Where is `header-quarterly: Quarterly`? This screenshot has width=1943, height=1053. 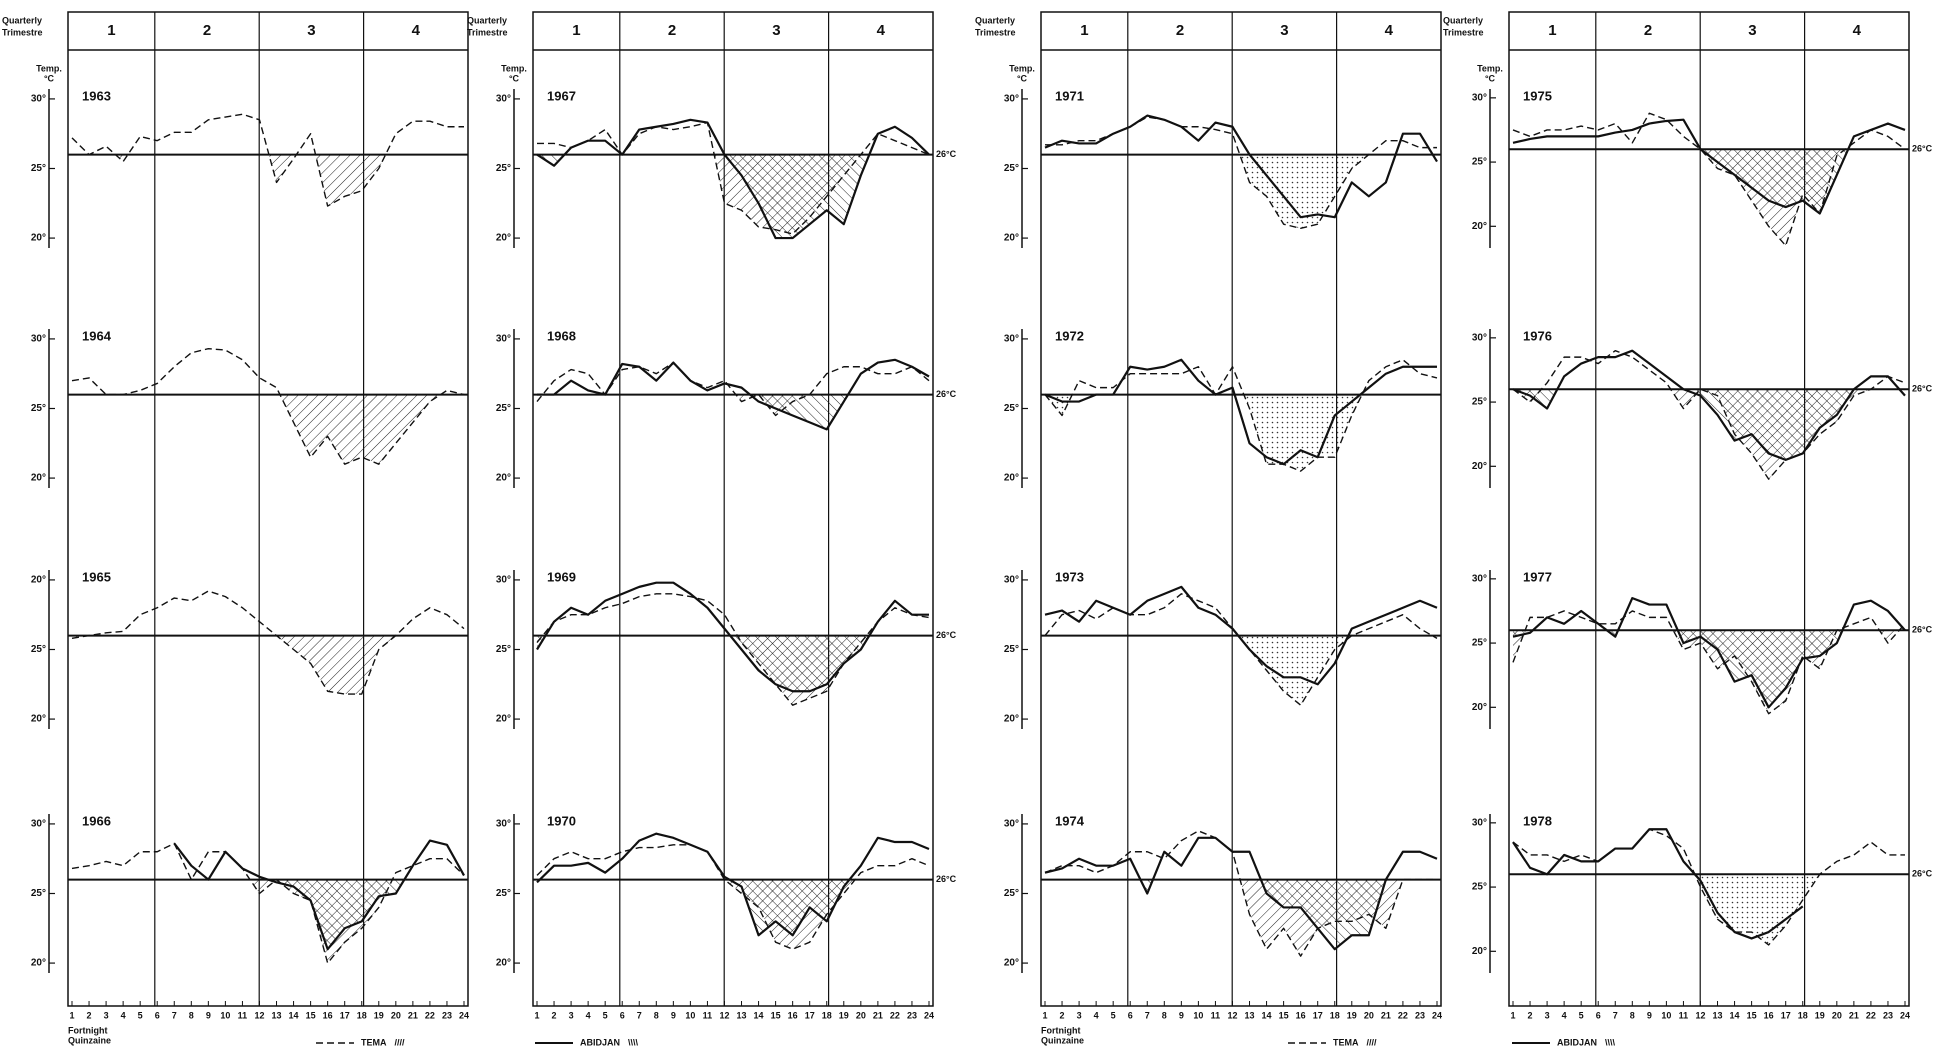
header-quarterly: Quarterly is located at coordinates (22, 20).